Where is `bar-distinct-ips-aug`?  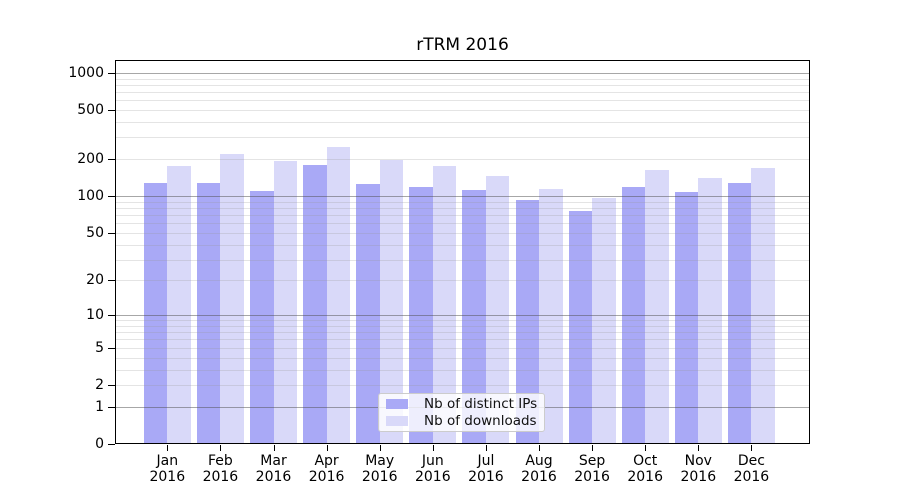
bar-distinct-ips-aug is located at coordinates (527, 321).